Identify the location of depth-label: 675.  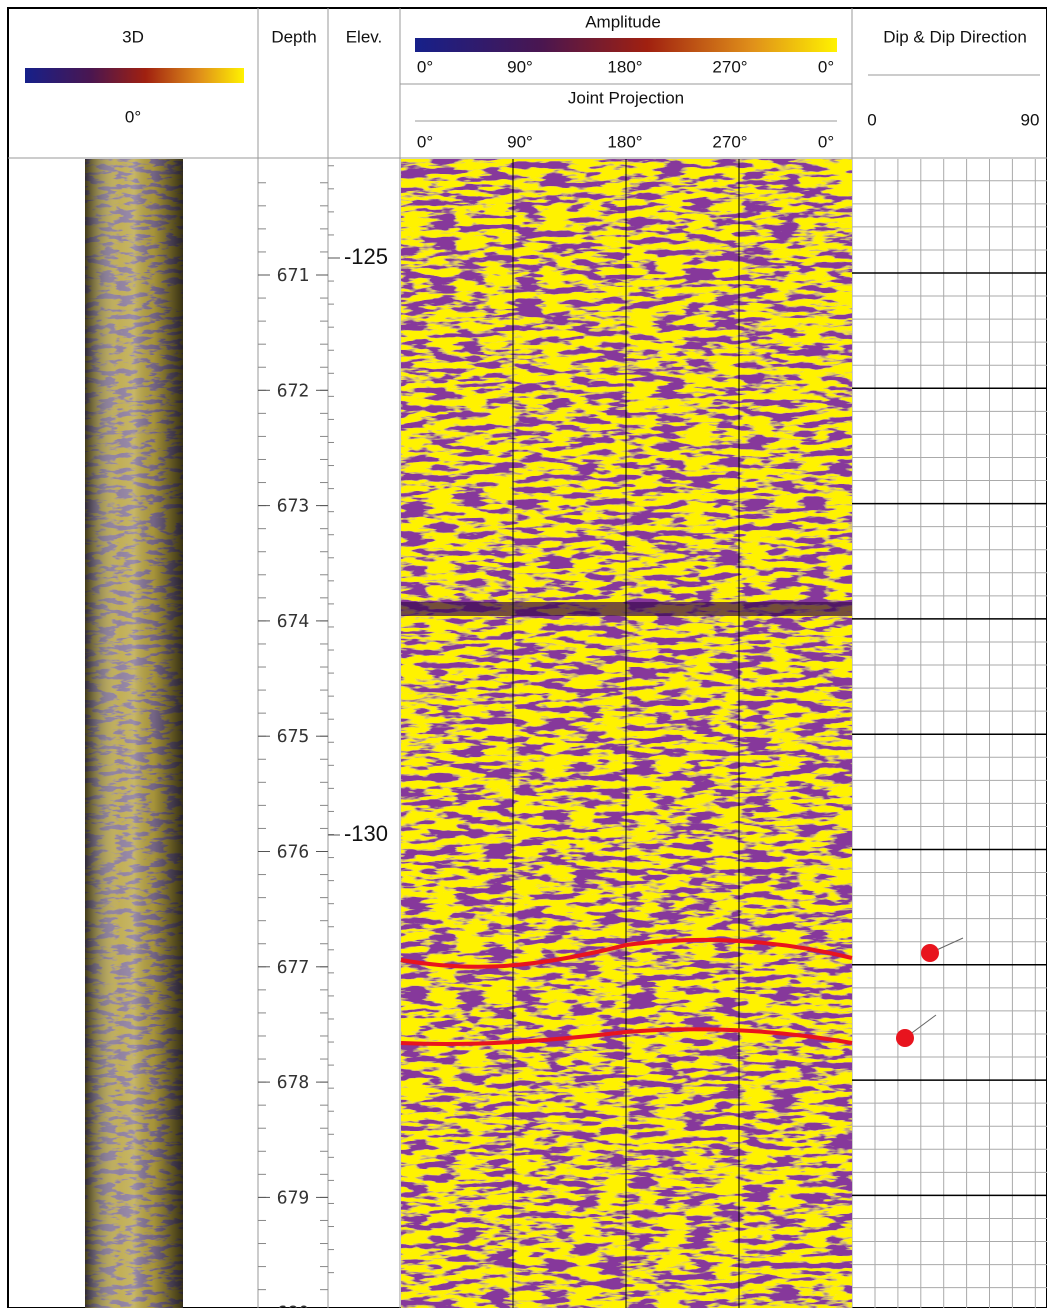
(293, 736).